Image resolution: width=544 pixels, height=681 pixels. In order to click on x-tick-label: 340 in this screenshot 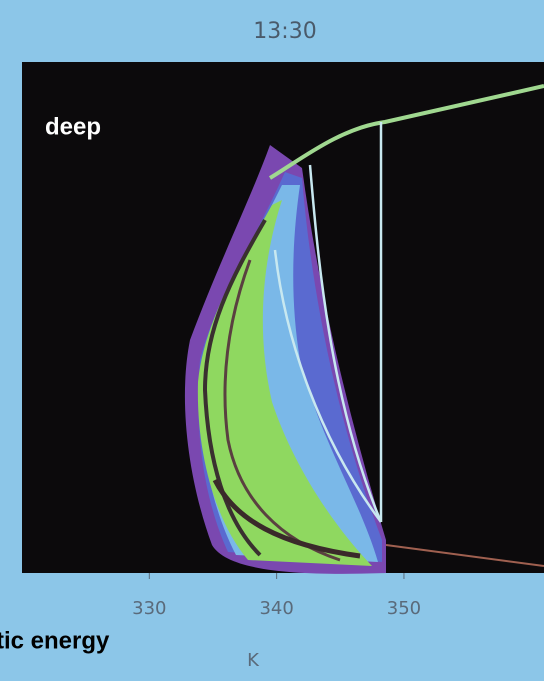, I will do `click(276, 608)`.